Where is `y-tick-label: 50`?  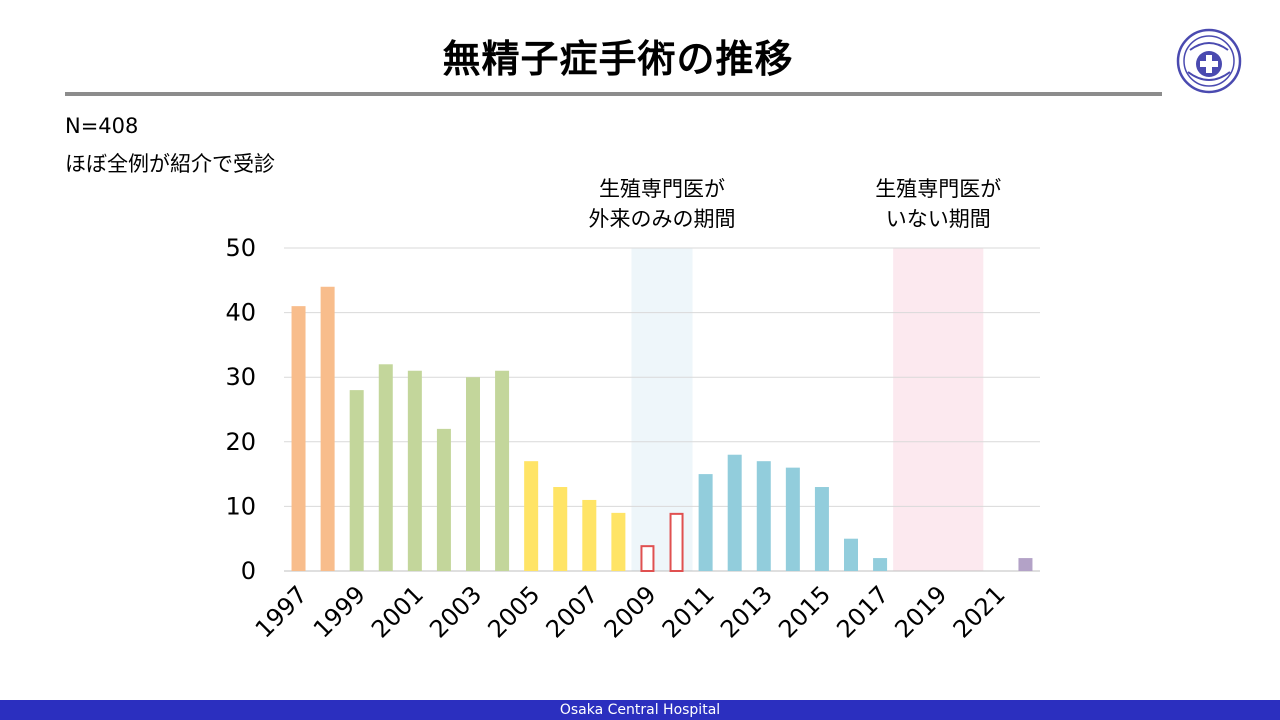 y-tick-label: 50 is located at coordinates (240, 248).